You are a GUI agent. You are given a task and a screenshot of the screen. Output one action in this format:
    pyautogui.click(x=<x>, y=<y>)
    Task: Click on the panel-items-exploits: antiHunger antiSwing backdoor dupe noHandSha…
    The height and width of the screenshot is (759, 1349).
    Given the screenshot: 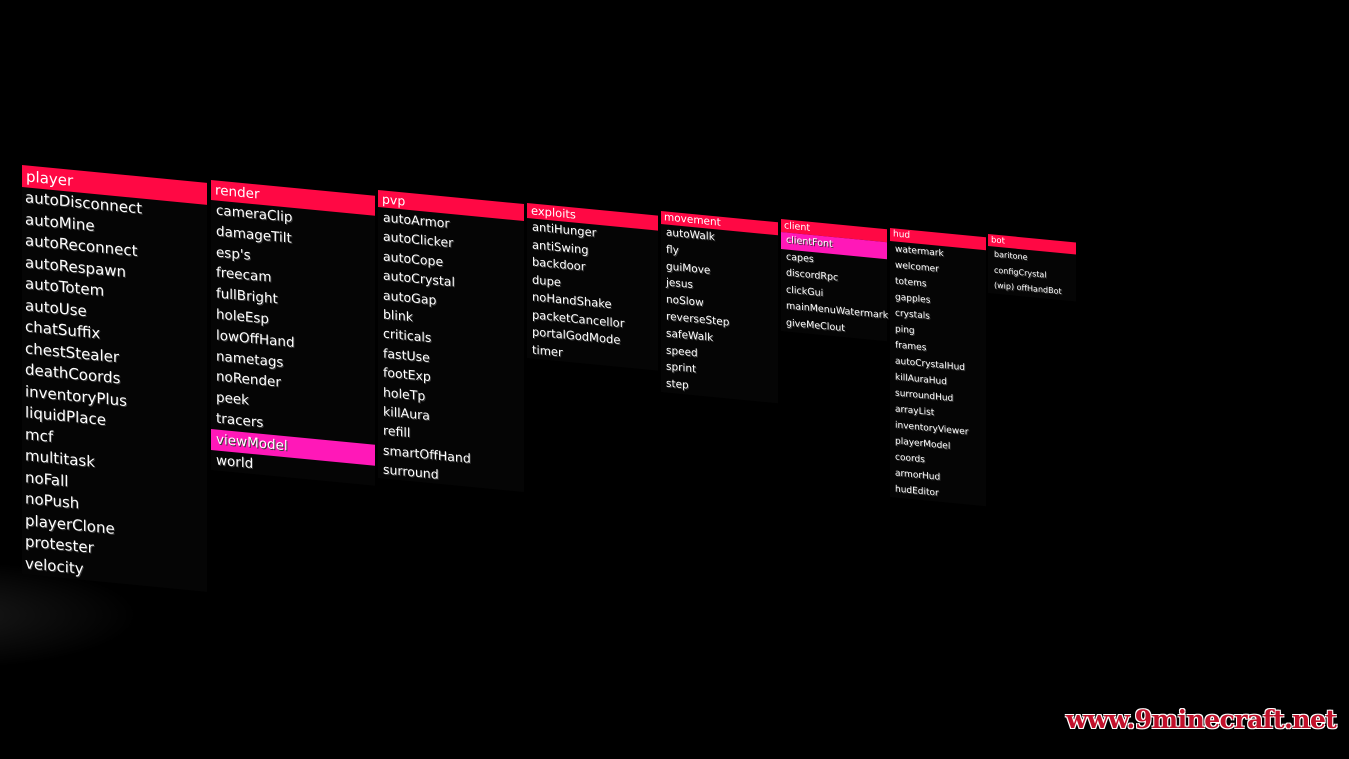 What is the action you would take?
    pyautogui.click(x=592, y=294)
    